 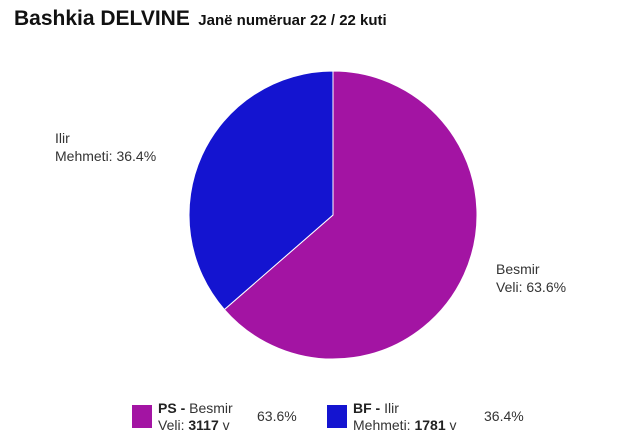 What do you see at coordinates (504, 416) in the screenshot?
I see `legend-percent-bf: 36.4%` at bounding box center [504, 416].